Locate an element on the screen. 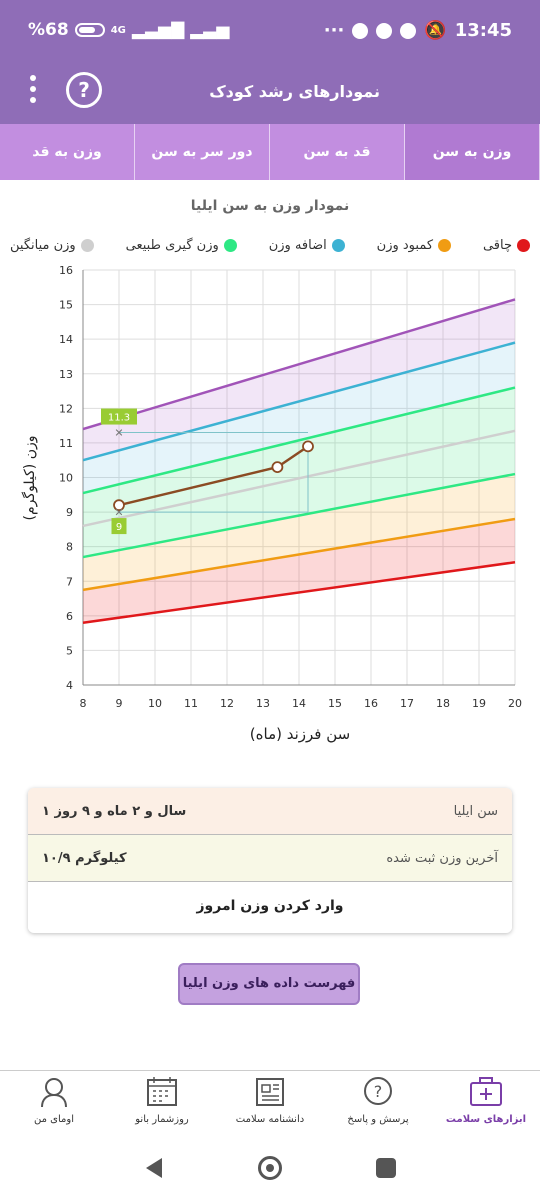  nav-profile: اومای من is located at coordinates (54, 1103).